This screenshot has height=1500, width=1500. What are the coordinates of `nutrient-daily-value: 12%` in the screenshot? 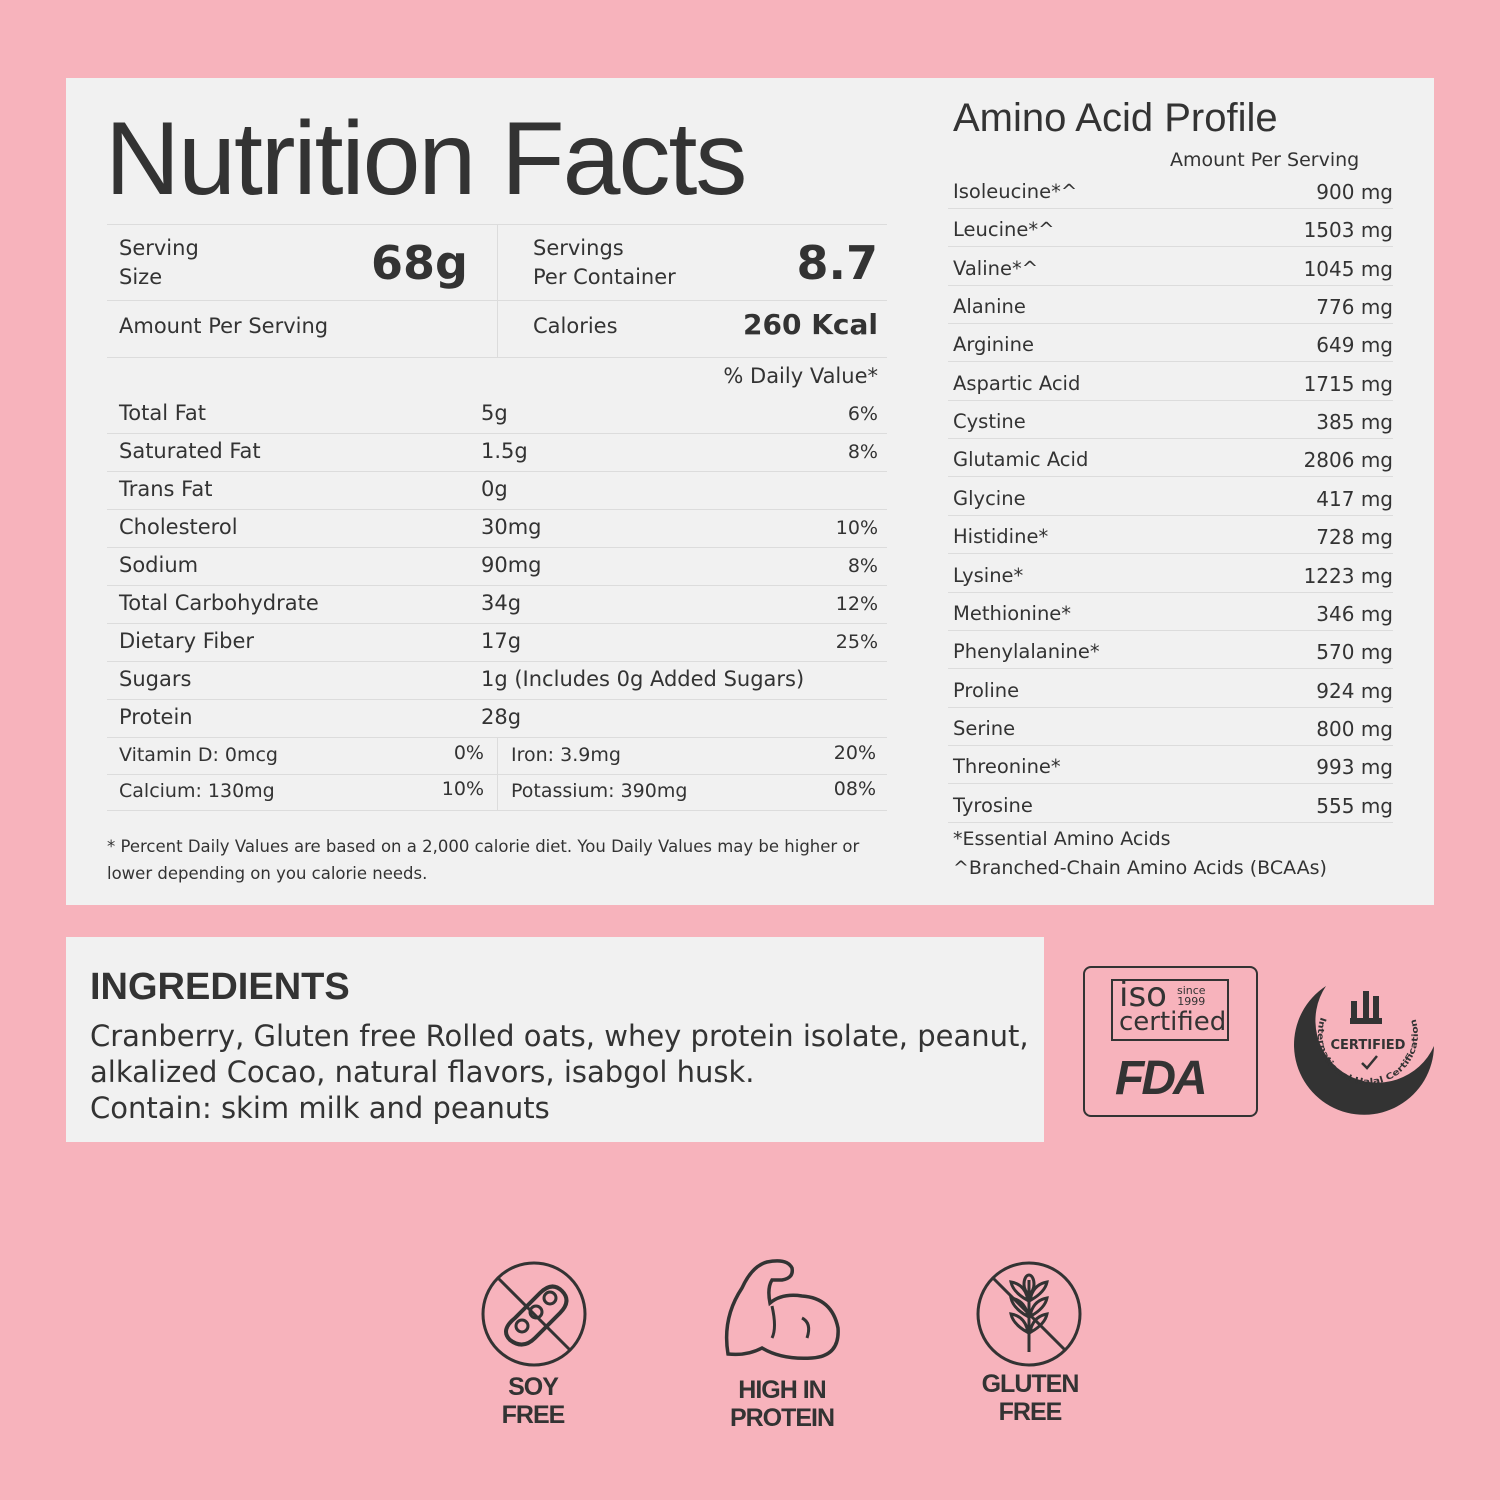 It's located at (856, 604).